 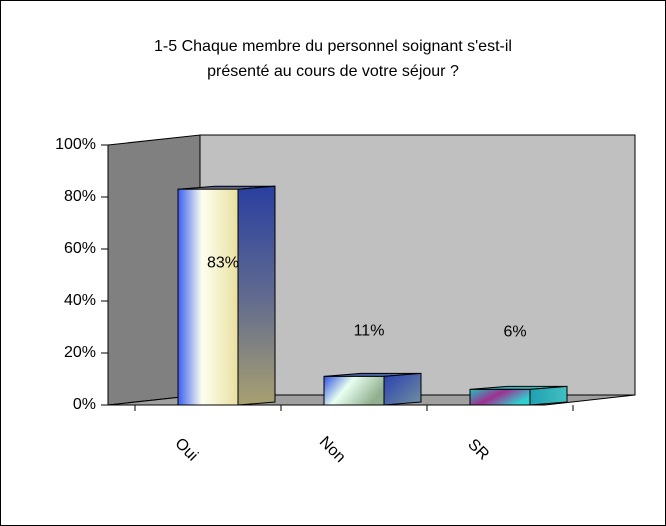 I want to click on y-tick-label: 80%, so click(x=80, y=196).